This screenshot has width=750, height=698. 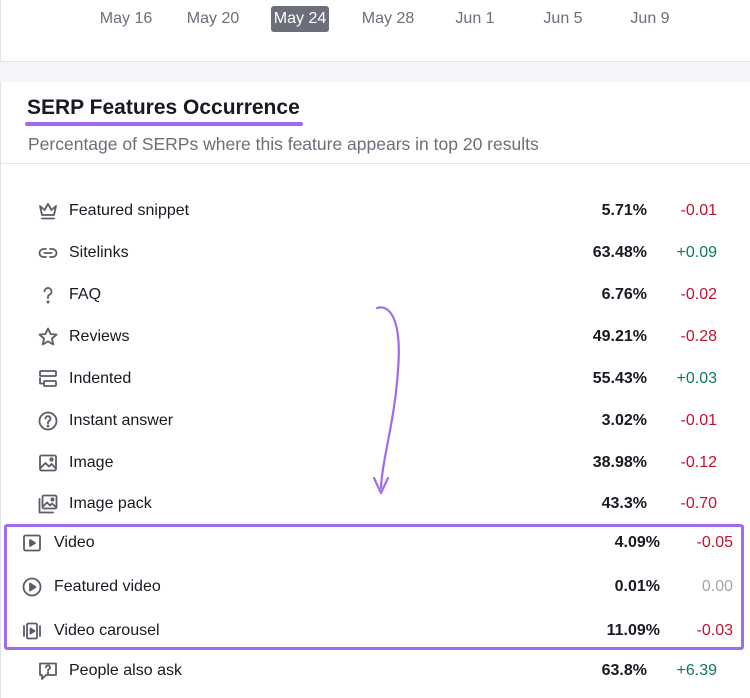 What do you see at coordinates (126, 18) in the screenshot?
I see `date-tick: May 16` at bounding box center [126, 18].